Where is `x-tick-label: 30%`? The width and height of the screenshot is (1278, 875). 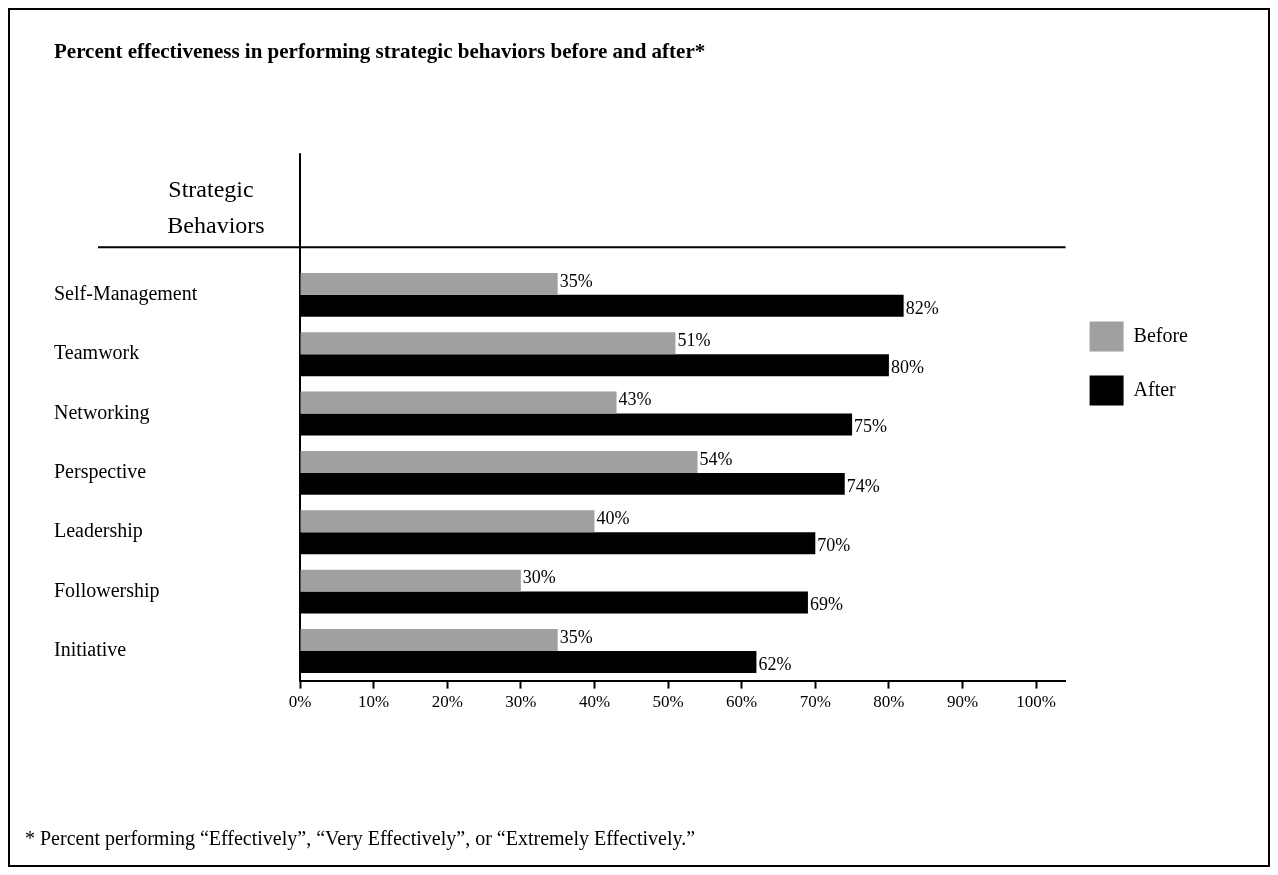
x-tick-label: 30% is located at coordinates (521, 702).